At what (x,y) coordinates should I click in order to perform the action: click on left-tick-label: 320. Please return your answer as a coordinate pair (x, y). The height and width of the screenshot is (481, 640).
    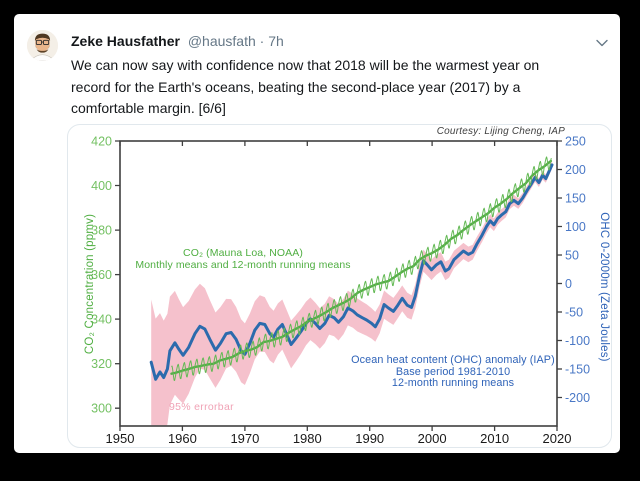
    Looking at the image, I should click on (101, 364).